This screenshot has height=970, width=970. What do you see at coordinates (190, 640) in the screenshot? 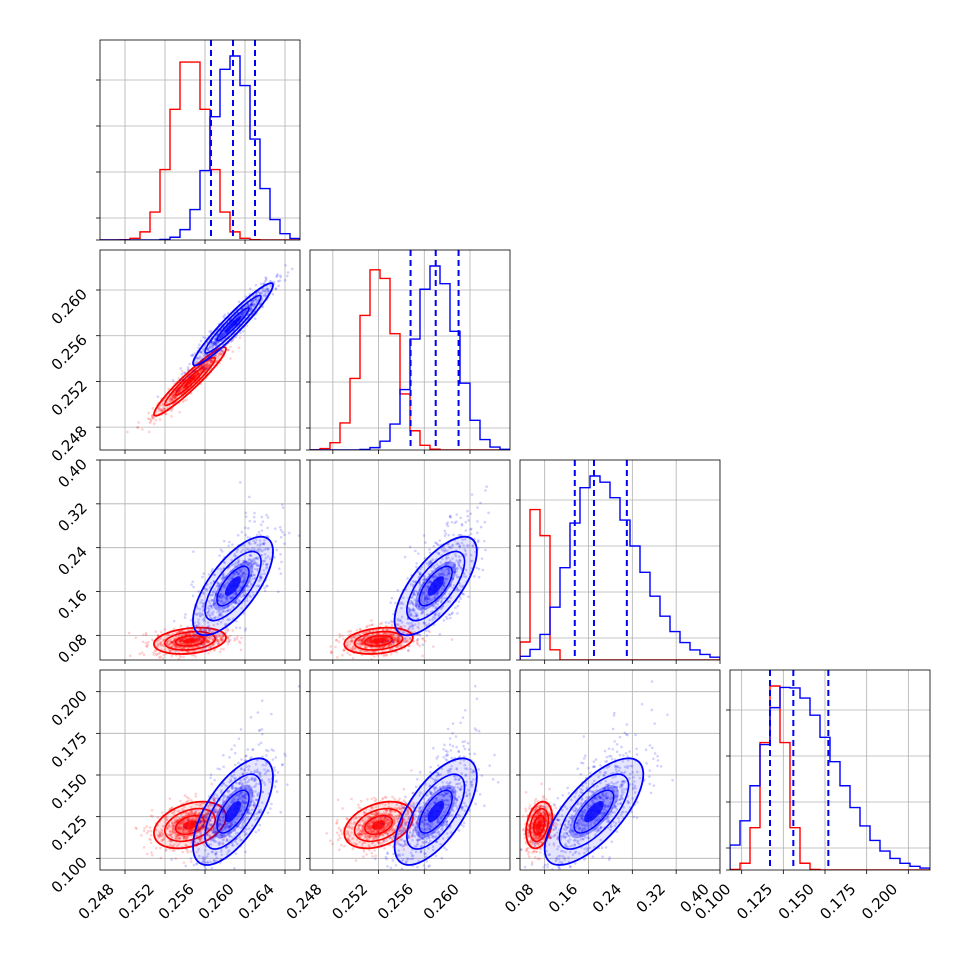
I see `contour-red` at bounding box center [190, 640].